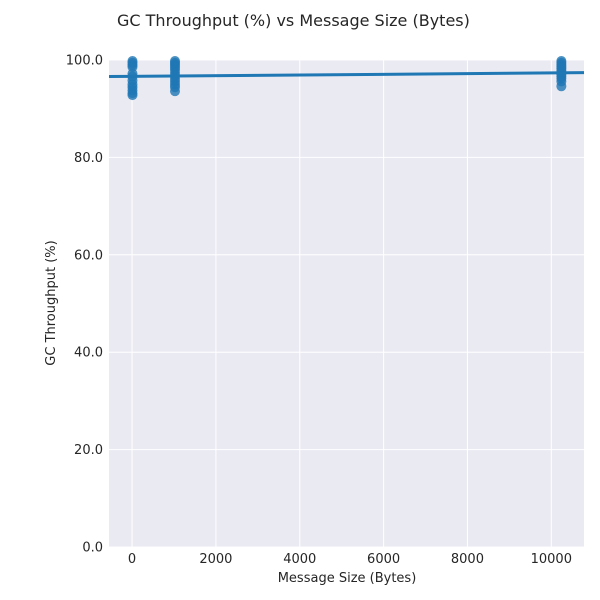  Describe the element at coordinates (84, 305) in the screenshot. I see `y-axis-ticks: 0.0 20.0 40.0 60.0 80.0 100.0` at that location.